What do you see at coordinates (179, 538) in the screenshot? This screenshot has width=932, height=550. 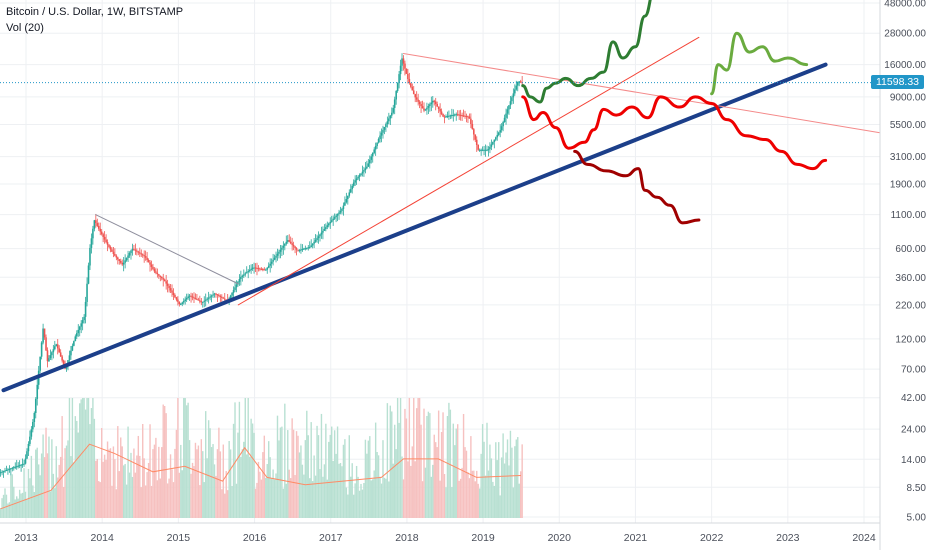 I see `x-tick-label: 2015` at bounding box center [179, 538].